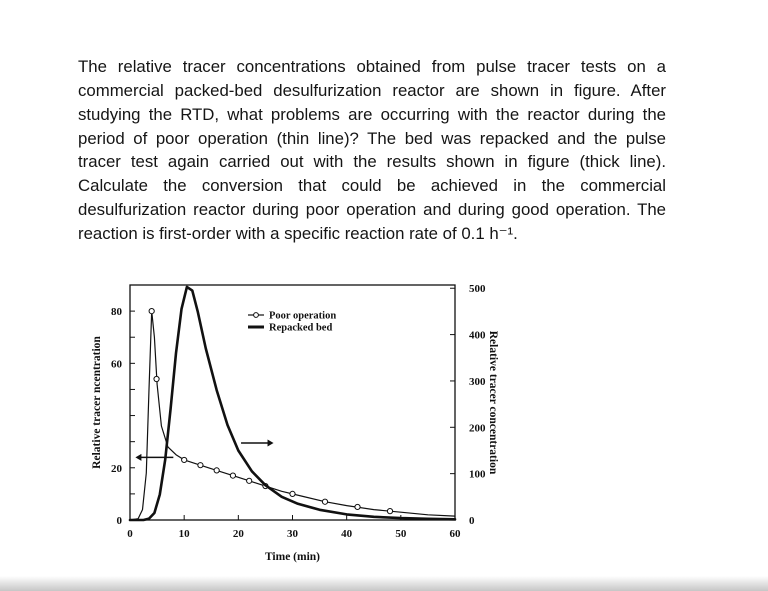 This screenshot has height=591, width=768. I want to click on legend-label: Repacked bed, so click(300, 328).